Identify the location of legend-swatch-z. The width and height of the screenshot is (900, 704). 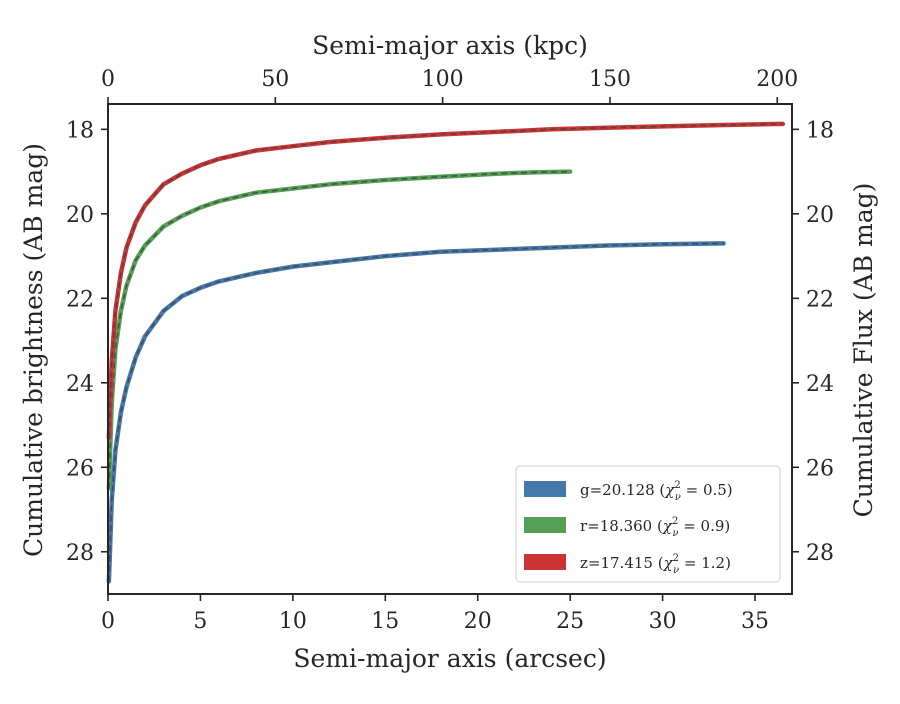
(545, 562).